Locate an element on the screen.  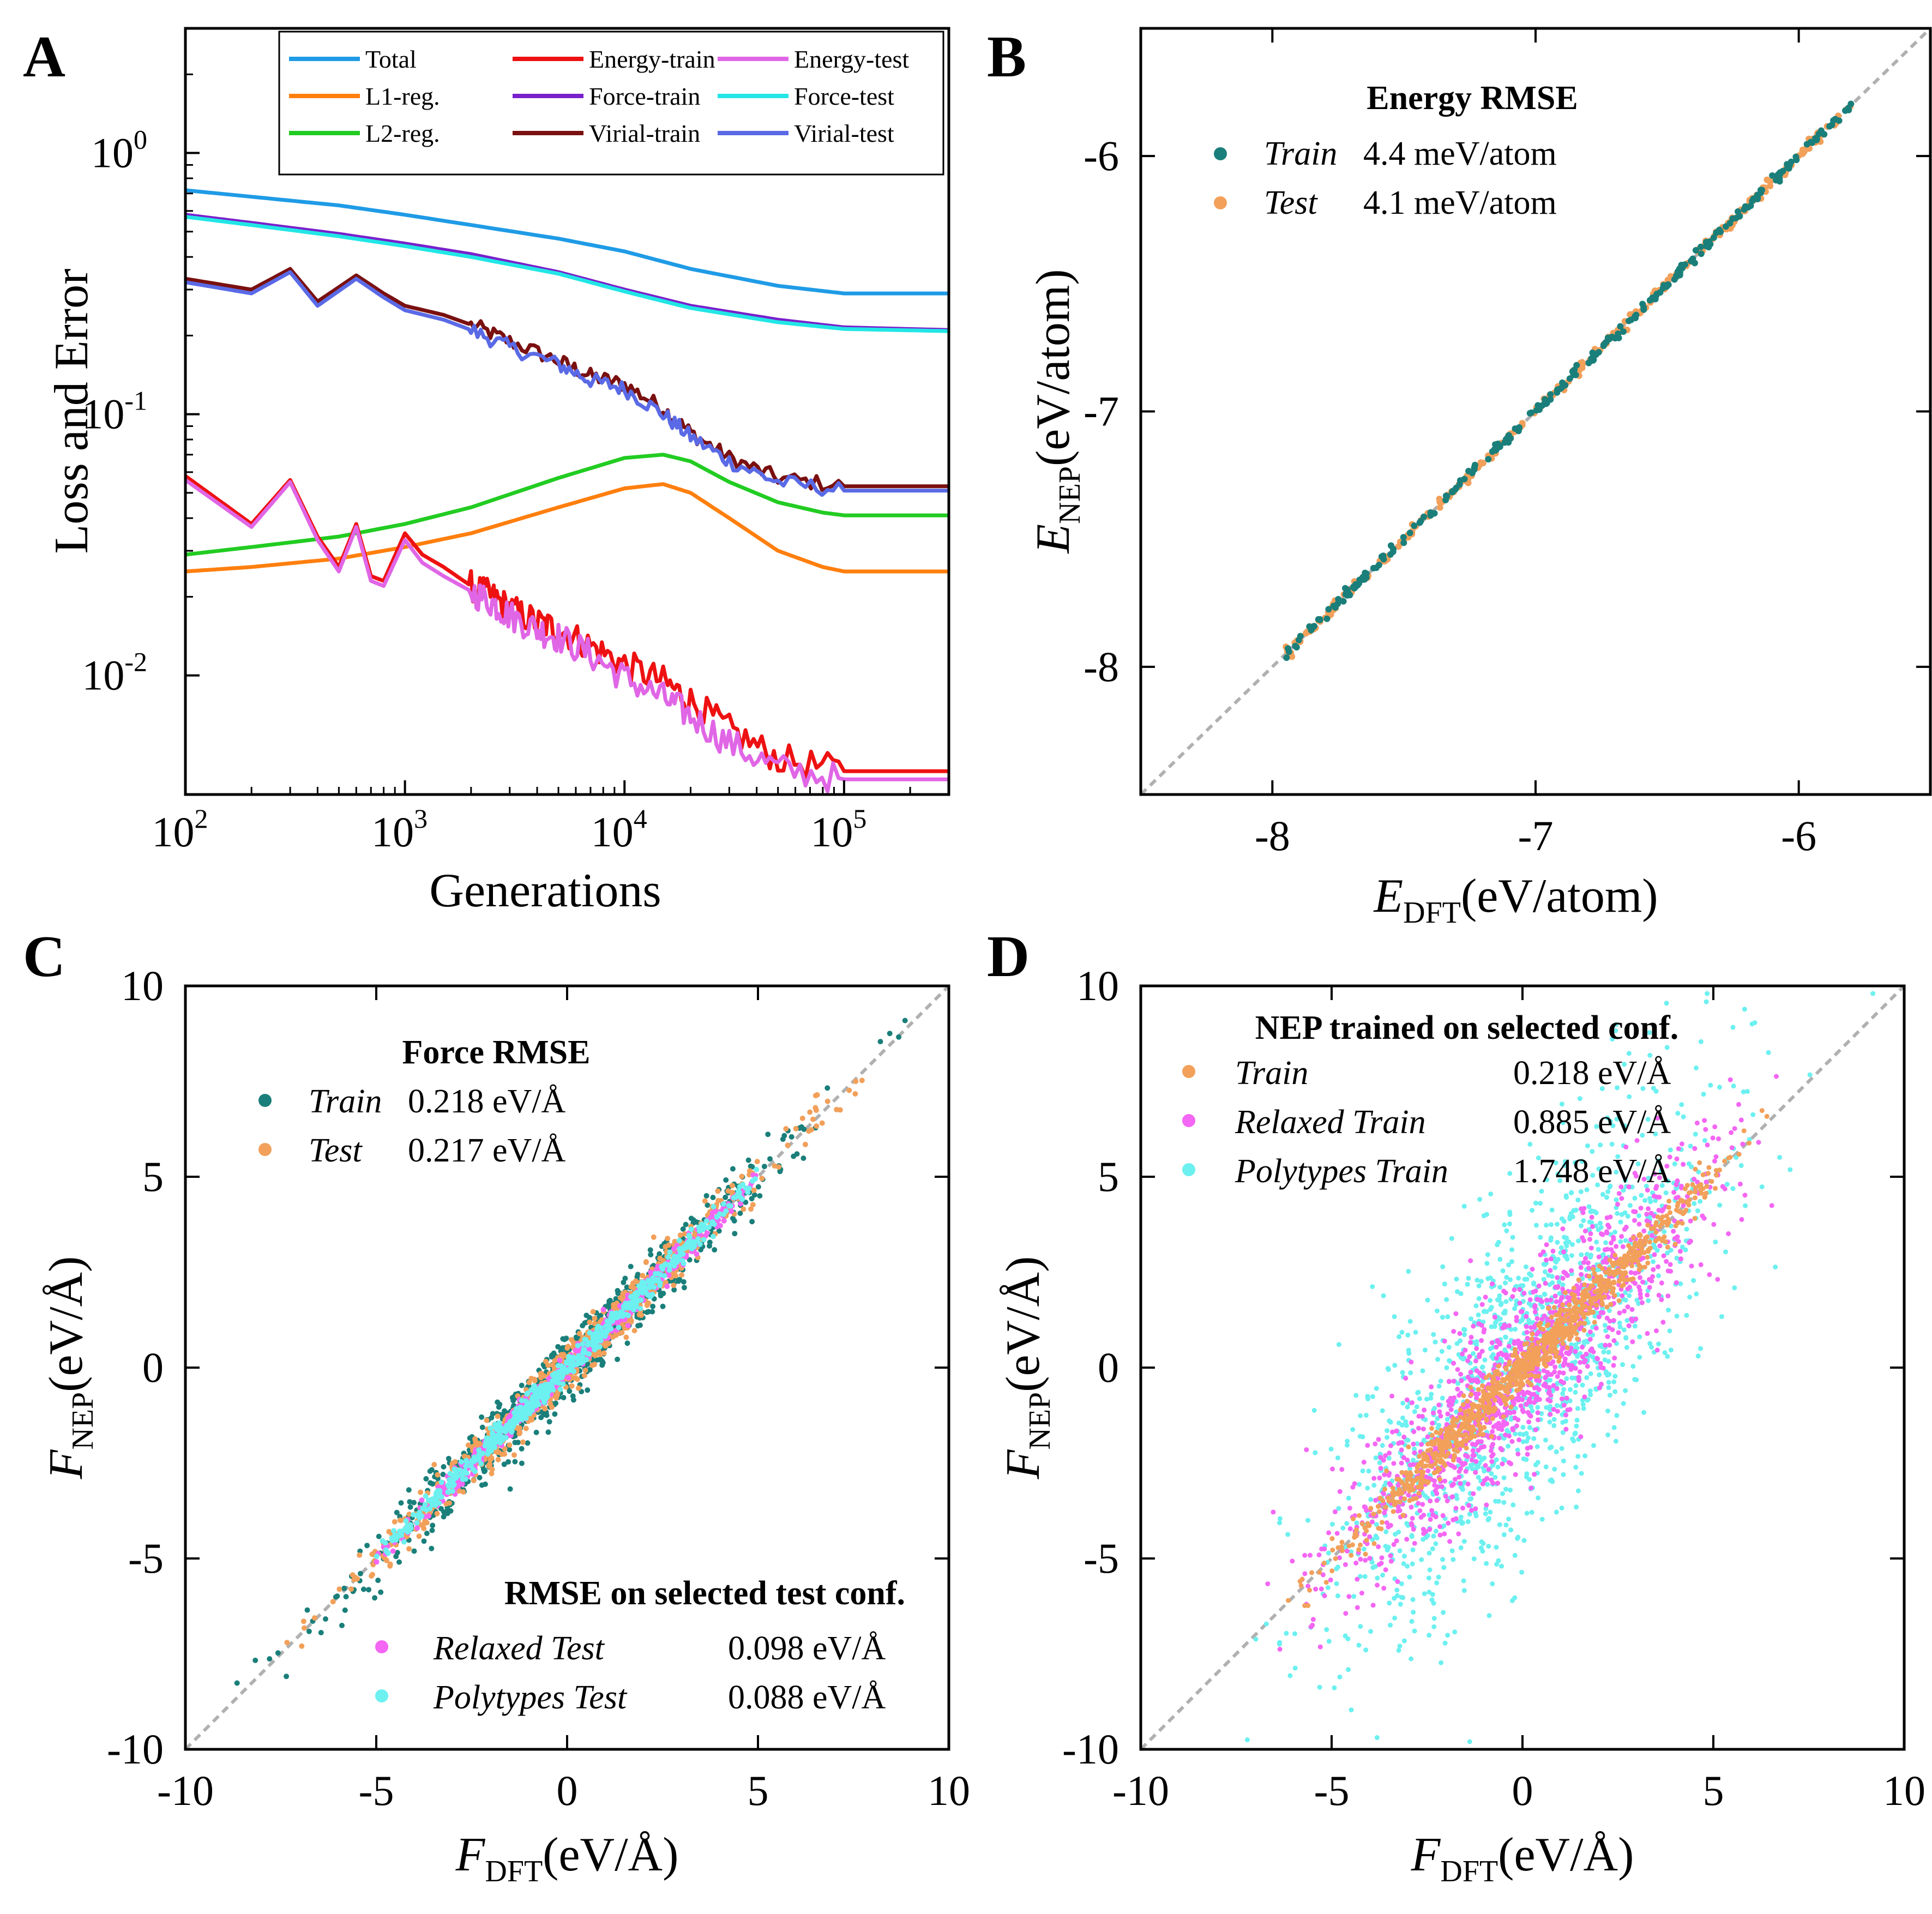
panel-c-legend-test-name: Test is located at coordinates (336, 1150).